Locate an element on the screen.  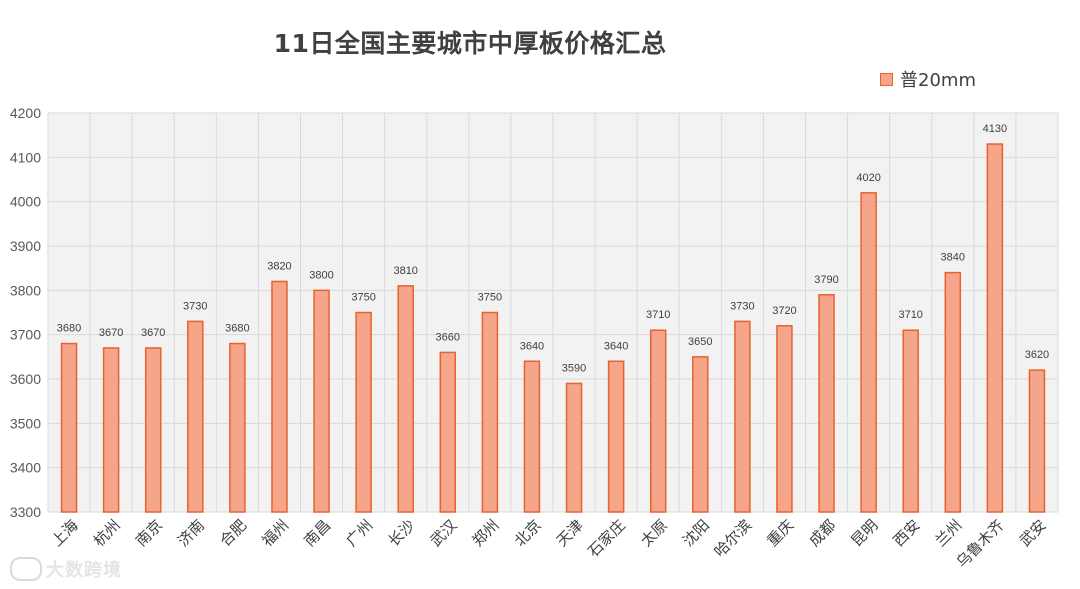
x-tick-label: 成都 is located at coordinates (822, 533).